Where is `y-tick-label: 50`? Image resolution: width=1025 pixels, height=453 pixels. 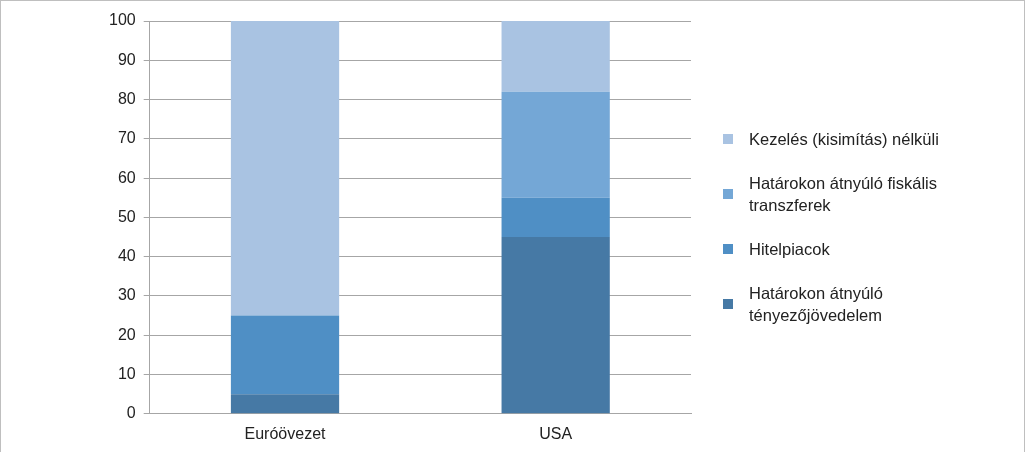 y-tick-label: 50 is located at coordinates (126, 216).